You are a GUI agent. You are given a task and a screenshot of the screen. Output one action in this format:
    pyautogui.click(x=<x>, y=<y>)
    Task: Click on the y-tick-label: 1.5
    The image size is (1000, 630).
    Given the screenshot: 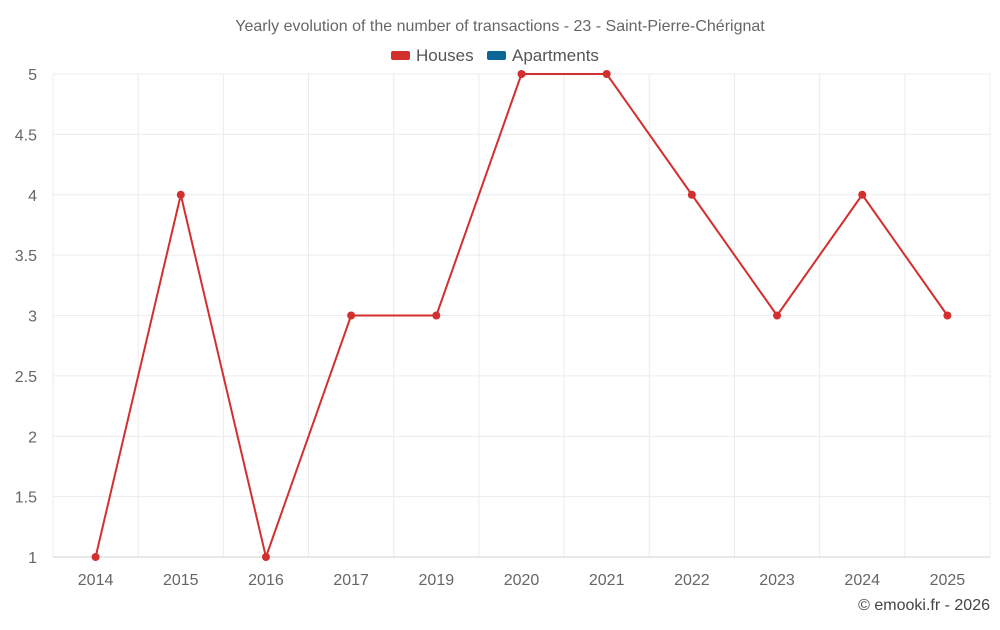 What is the action you would take?
    pyautogui.click(x=26, y=498)
    